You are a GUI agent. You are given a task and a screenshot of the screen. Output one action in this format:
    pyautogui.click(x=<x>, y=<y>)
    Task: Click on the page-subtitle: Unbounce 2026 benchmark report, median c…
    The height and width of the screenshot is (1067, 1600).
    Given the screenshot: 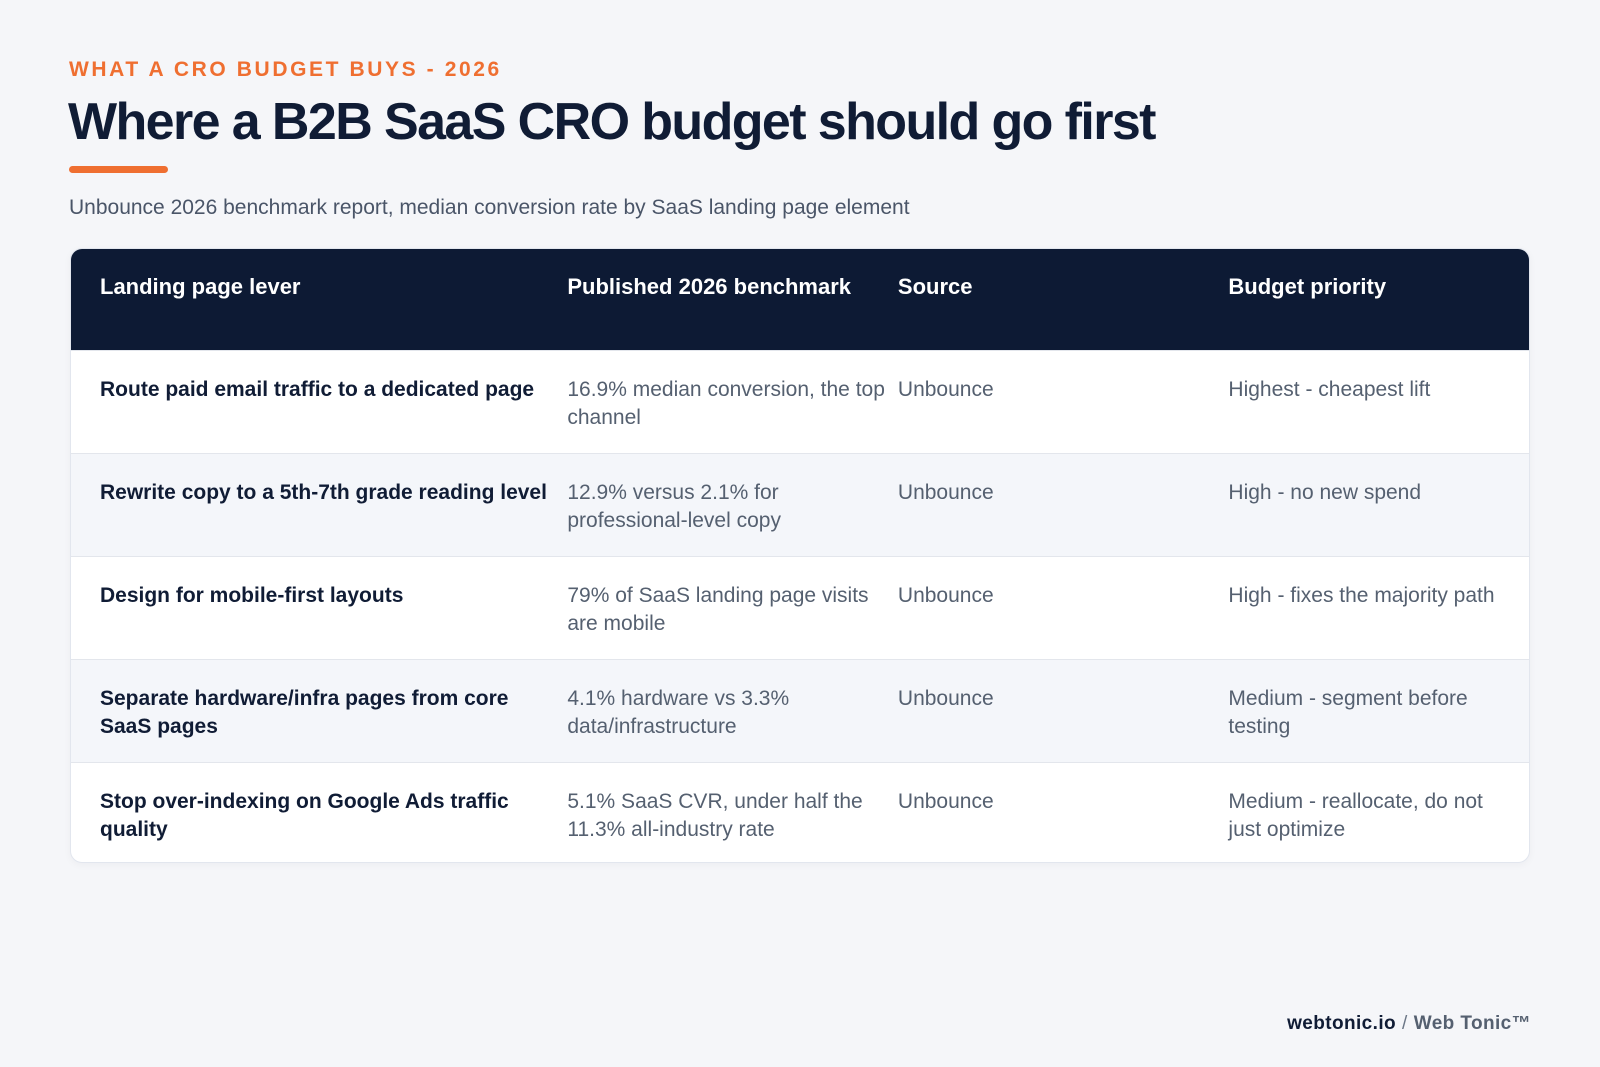 What is the action you would take?
    pyautogui.click(x=489, y=207)
    